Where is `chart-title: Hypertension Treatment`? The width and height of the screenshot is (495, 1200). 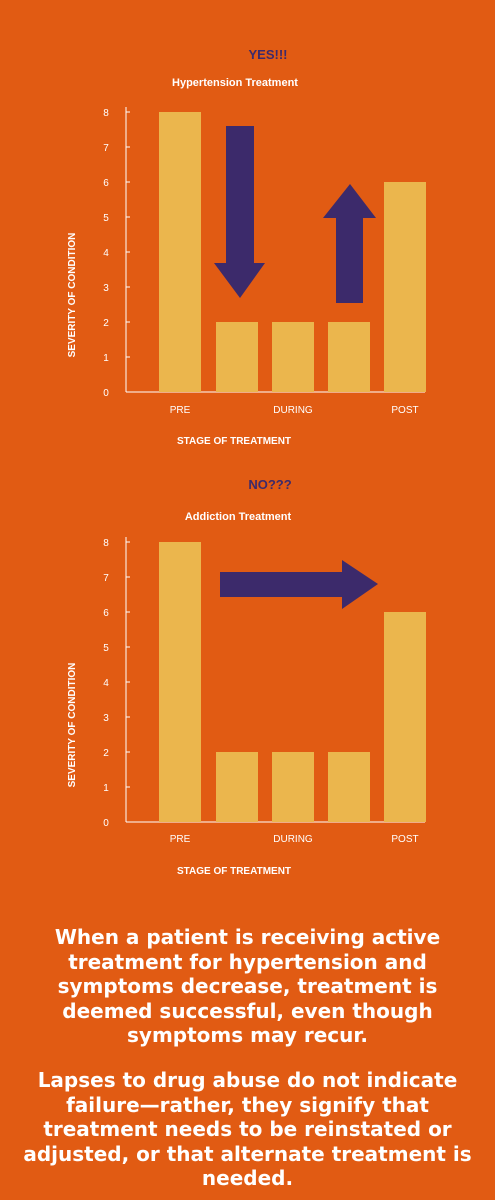 chart-title: Hypertension Treatment is located at coordinates (235, 83).